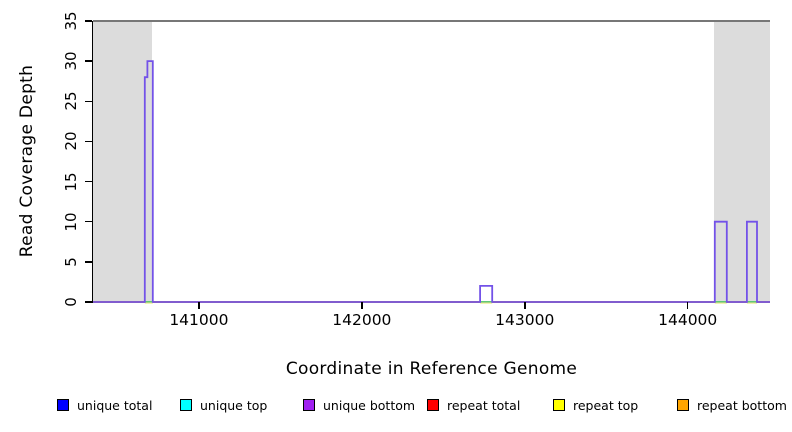 This screenshot has height=432, width=792. I want to click on legend-item-unique-top: unique top, so click(224, 405).